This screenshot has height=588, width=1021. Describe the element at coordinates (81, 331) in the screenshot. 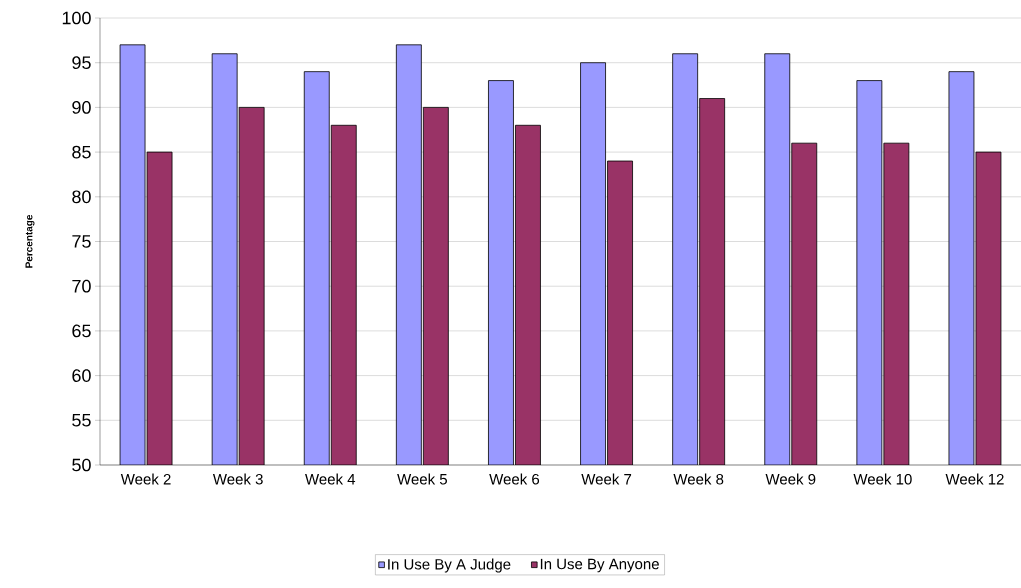

I see `y-tick-label: 65` at that location.